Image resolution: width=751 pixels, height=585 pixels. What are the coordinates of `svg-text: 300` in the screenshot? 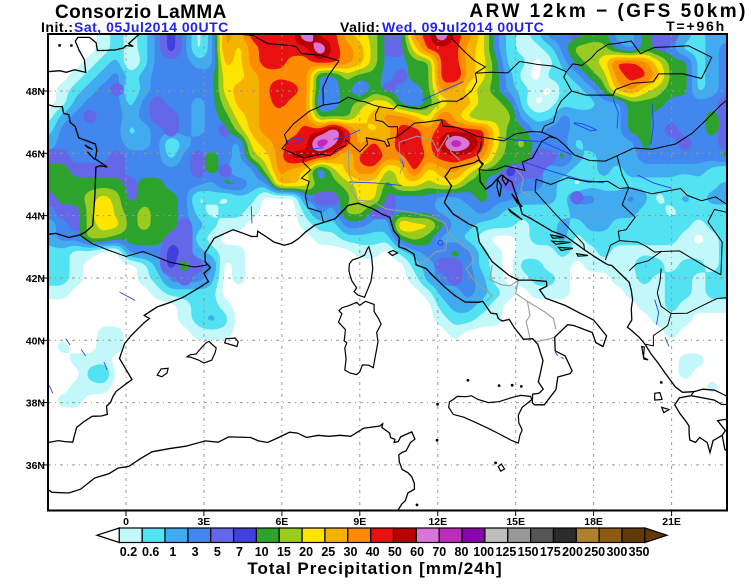 It's located at (616, 552).